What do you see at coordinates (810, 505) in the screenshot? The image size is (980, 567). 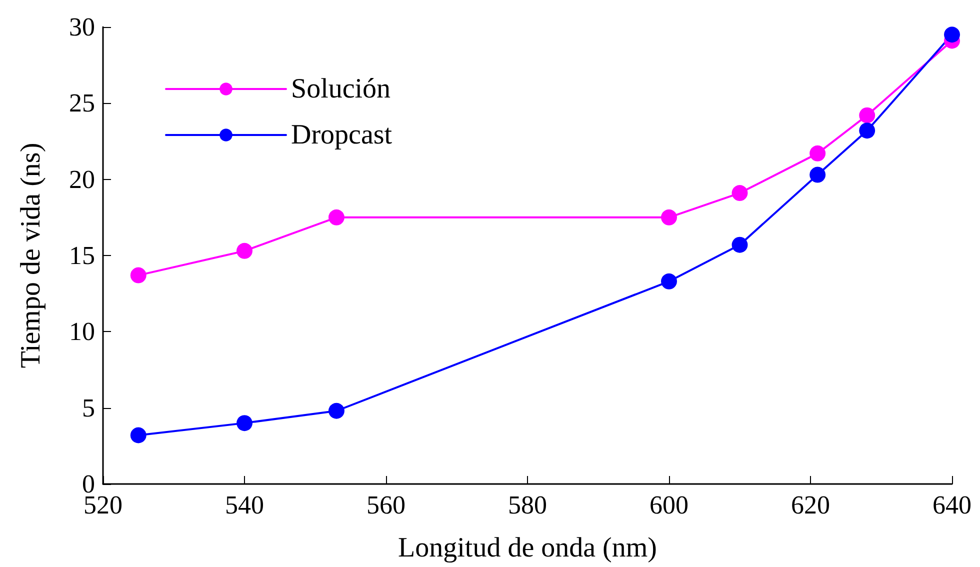 I see `x-tick-label: 620` at bounding box center [810, 505].